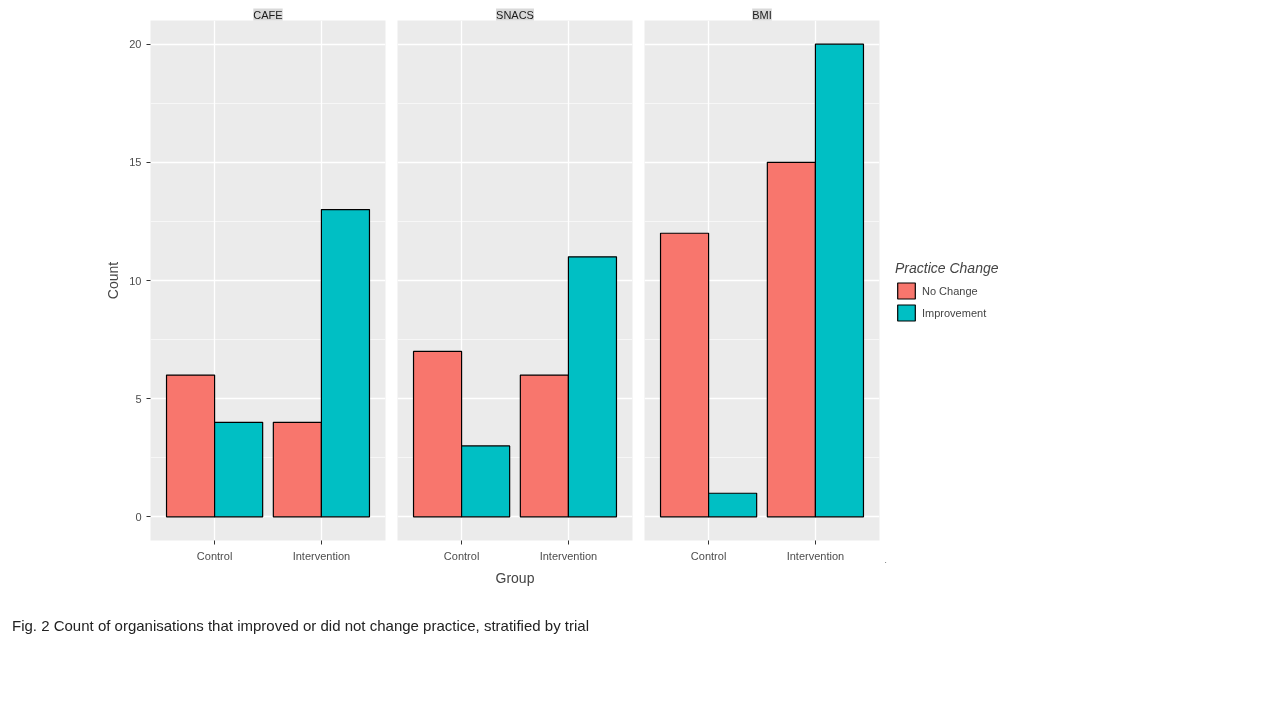 The height and width of the screenshot is (725, 1287). I want to click on chart-title: CAFE, so click(268, 14).